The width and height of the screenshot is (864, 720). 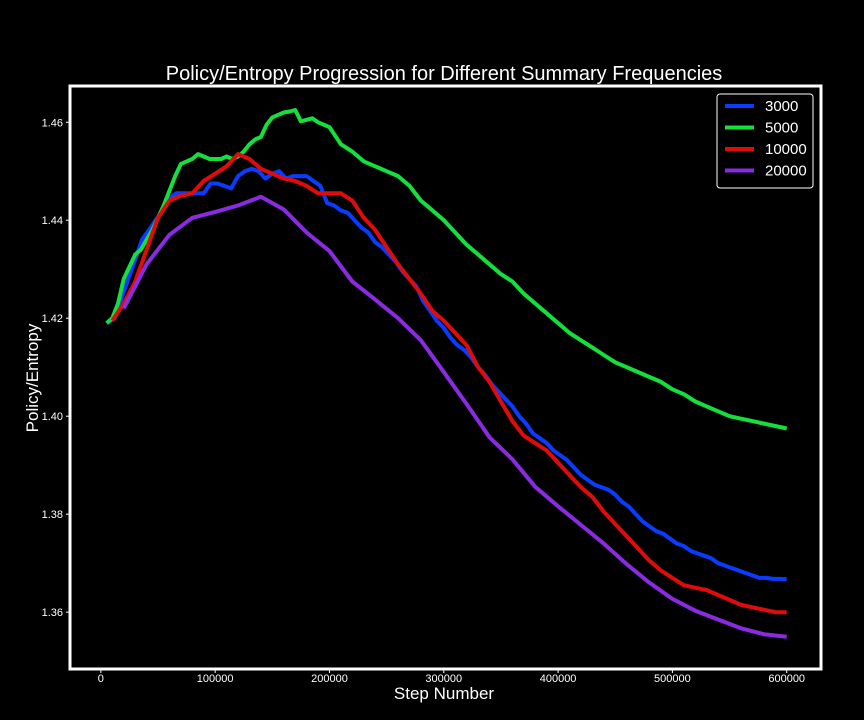 I want to click on y-axis: 1.36 1.38 1.40 1.42 1.44 1.46, so click(x=56, y=368).